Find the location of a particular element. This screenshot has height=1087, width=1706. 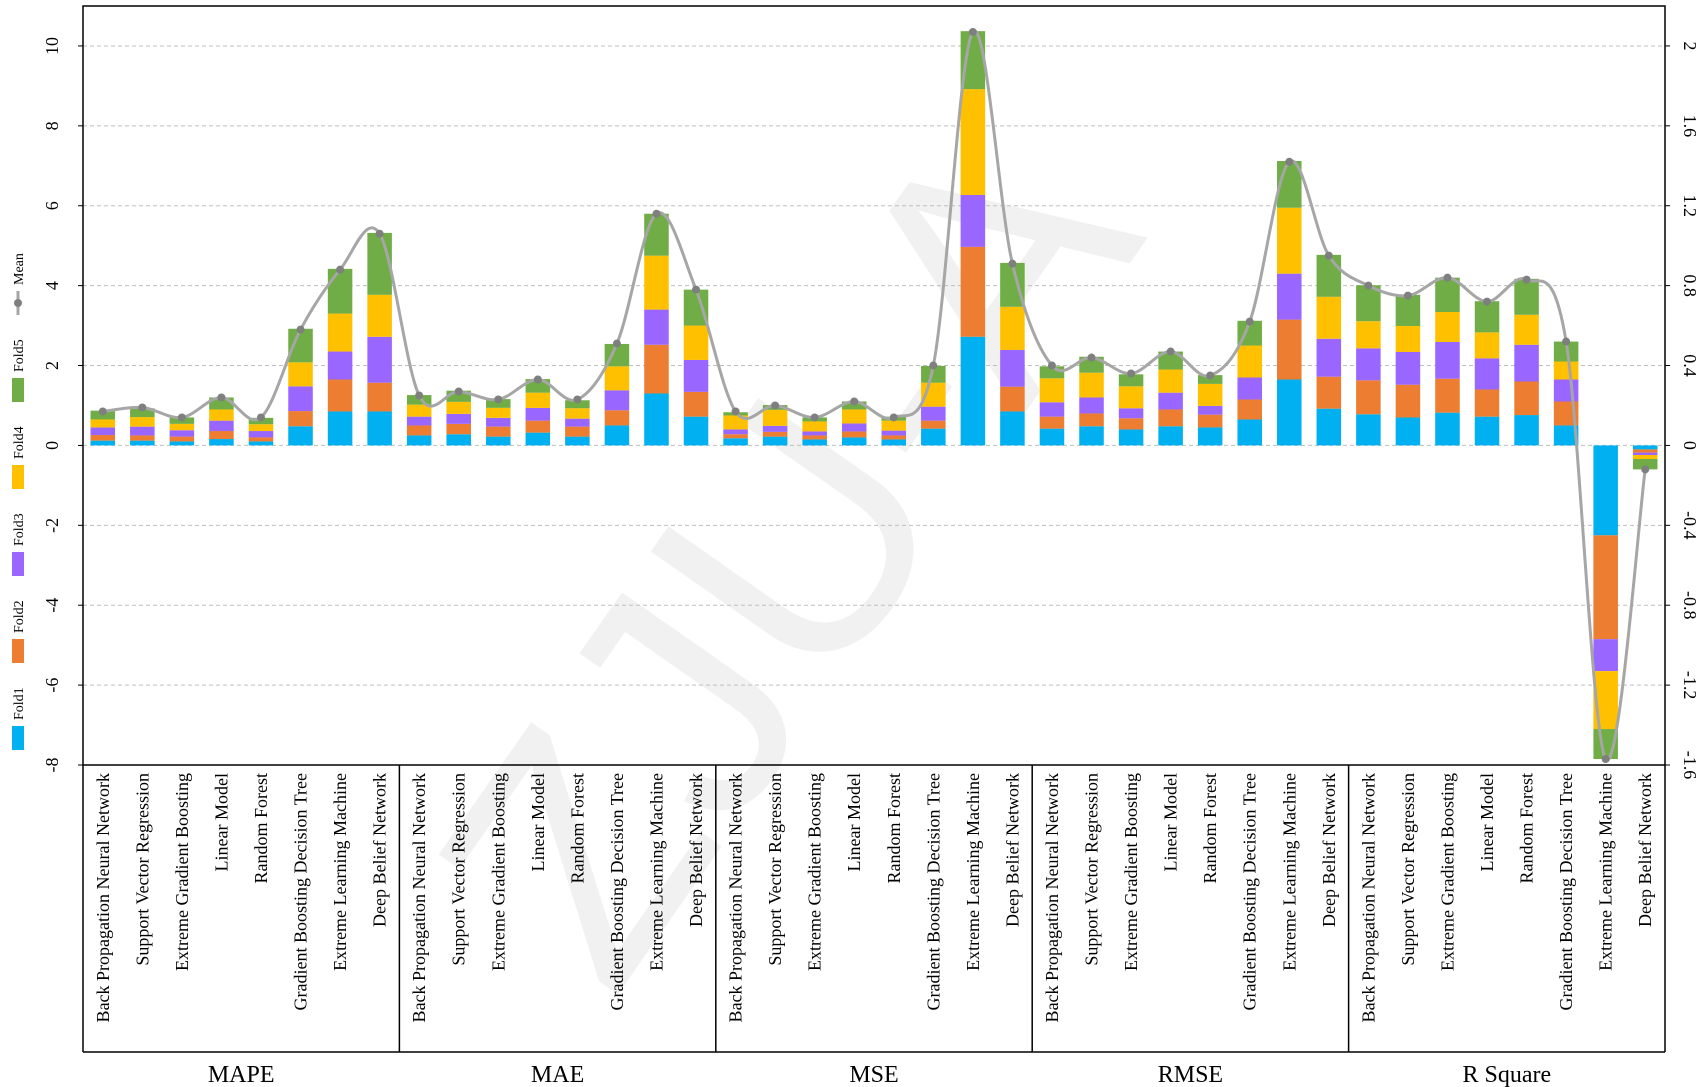

y-tick-label: 6 is located at coordinates (52, 205).